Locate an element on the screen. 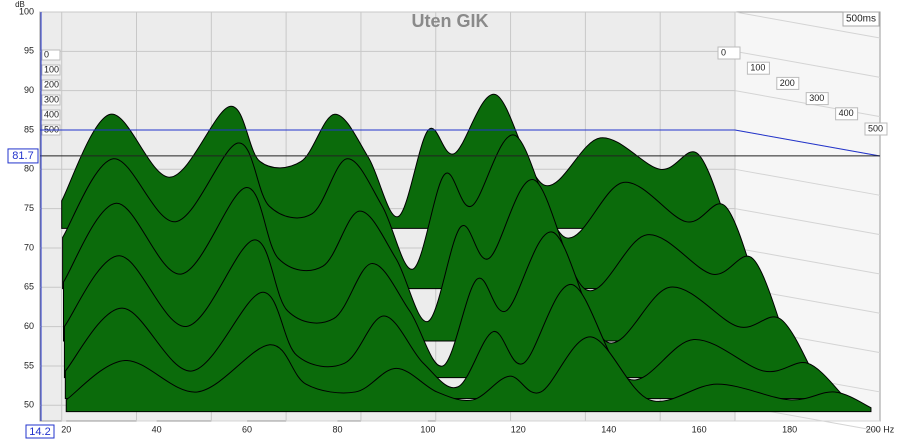  time-range-label: 500ms is located at coordinates (861, 19).